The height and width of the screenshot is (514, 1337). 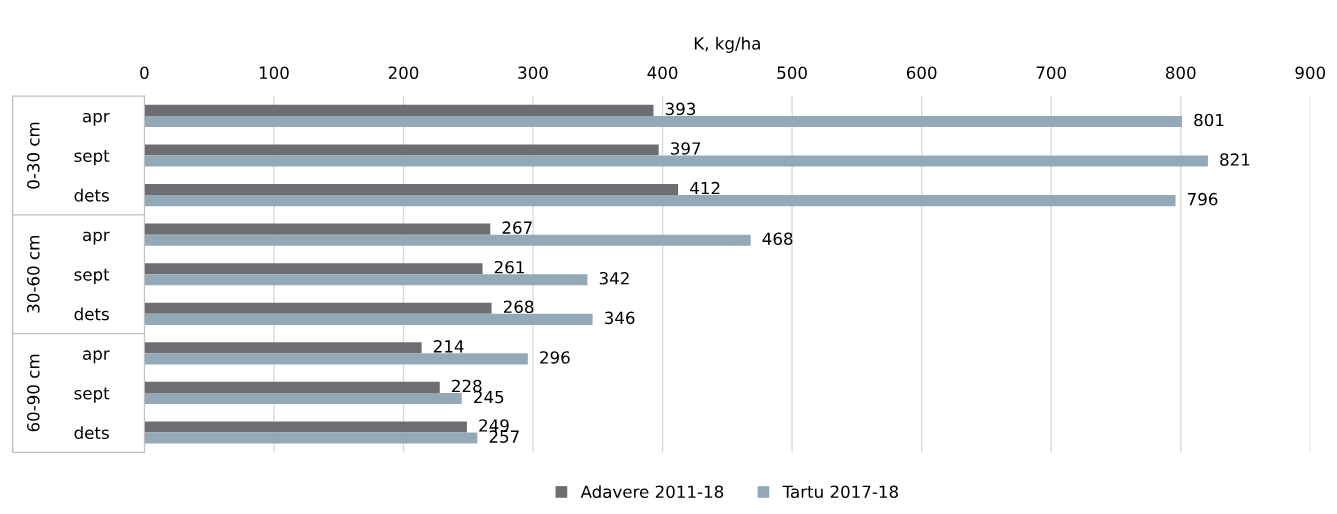 I want to click on x-tick-label: 400, so click(x=662, y=72).